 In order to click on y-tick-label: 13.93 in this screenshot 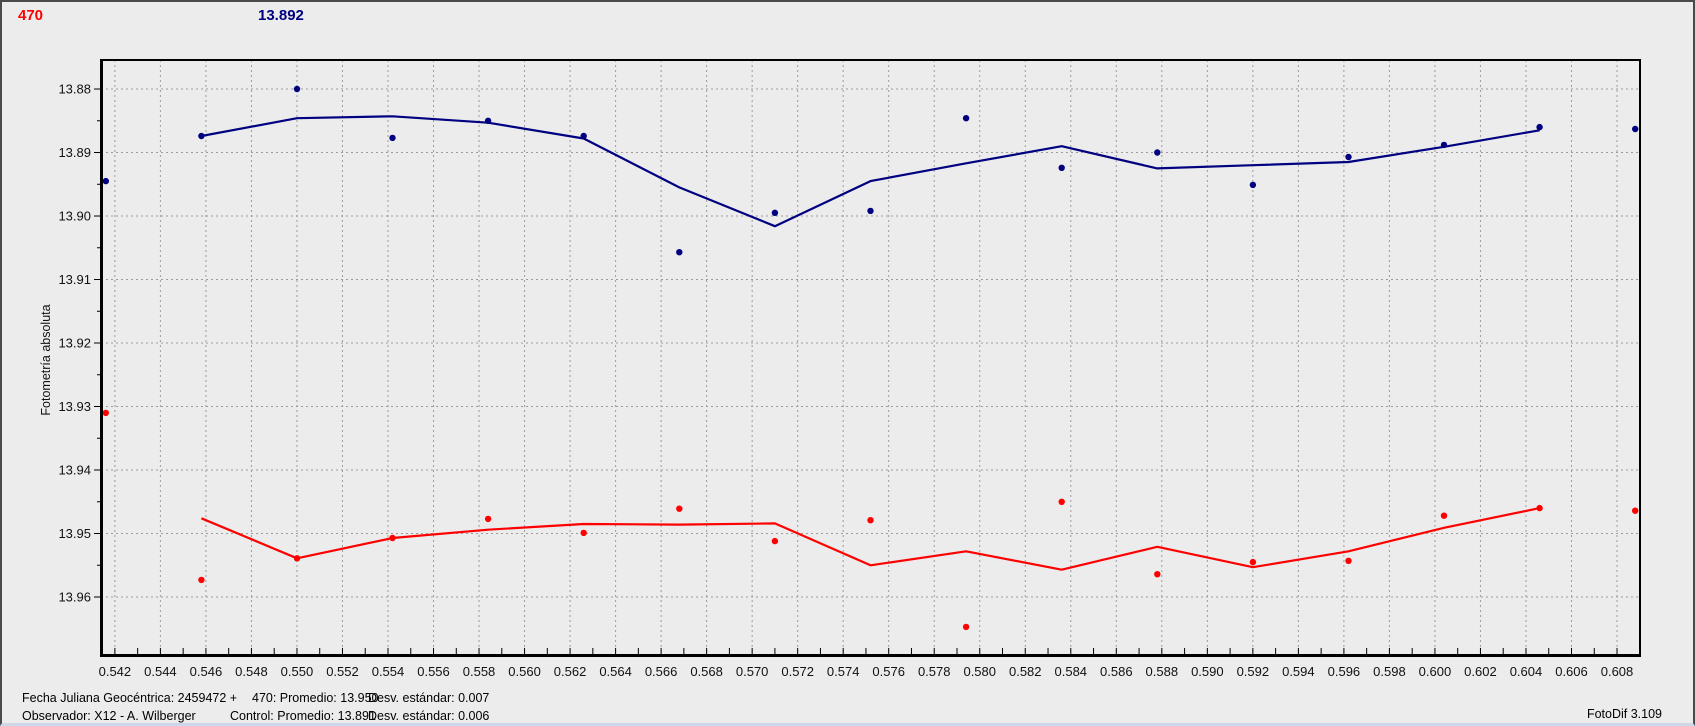, I will do `click(74, 406)`.